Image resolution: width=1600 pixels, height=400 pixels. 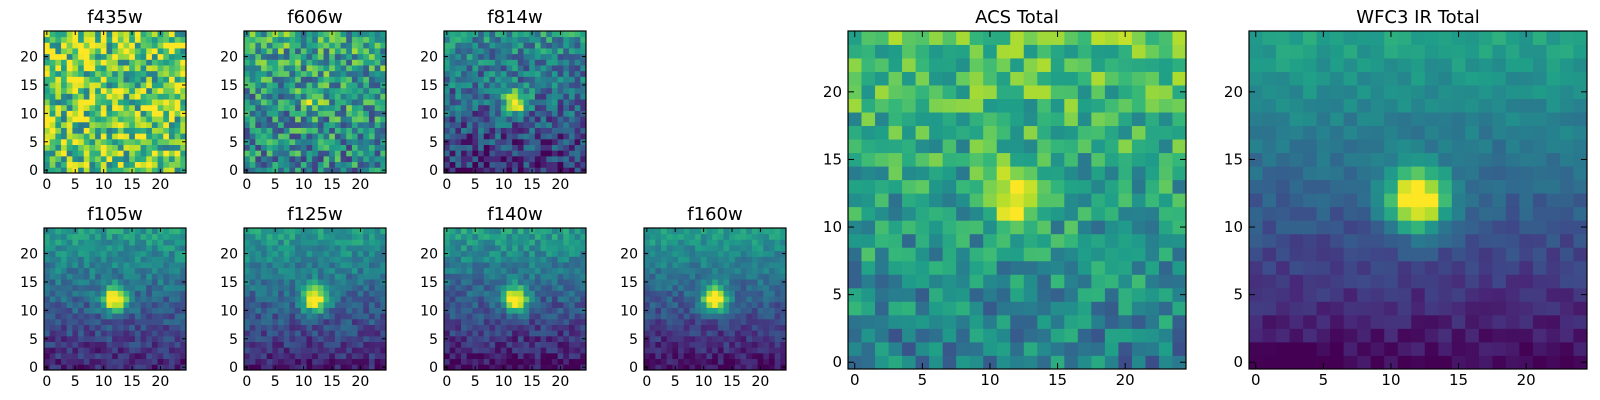 What do you see at coordinates (633, 368) in the screenshot?
I see `y-tick-label: 0` at bounding box center [633, 368].